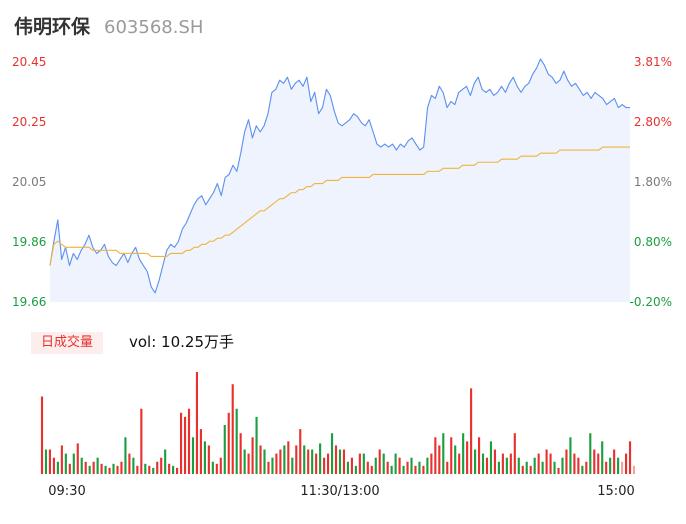 This screenshot has width=686, height=524. What do you see at coordinates (181, 342) in the screenshot?
I see `volume-readout: vol: 10.25万手` at bounding box center [181, 342].